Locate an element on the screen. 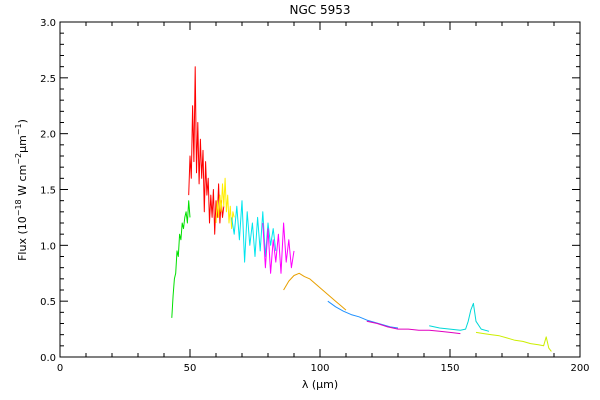 This screenshot has width=600, height=400. x-tick-label: 150 is located at coordinates (449, 368).